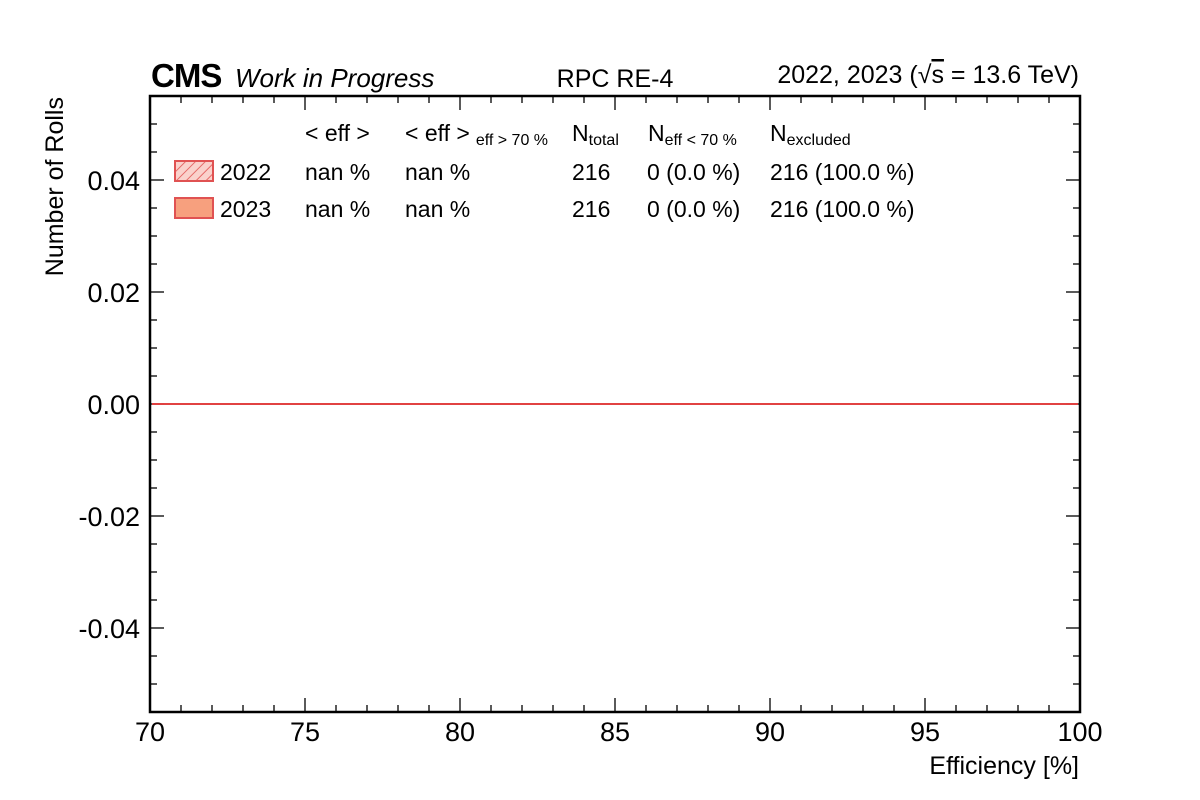 This screenshot has width=1200, height=800. Describe the element at coordinates (109, 517) in the screenshot. I see `y-tick-label: -0.02` at that location.